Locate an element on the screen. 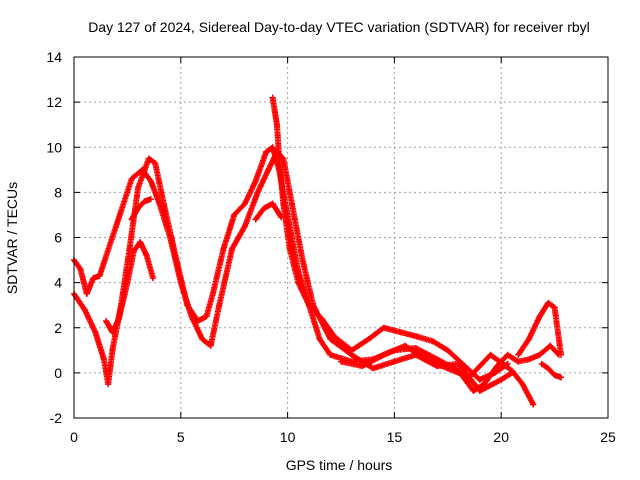 This screenshot has height=480, width=640. series-satellite-track-I is located at coordinates (551, 370).